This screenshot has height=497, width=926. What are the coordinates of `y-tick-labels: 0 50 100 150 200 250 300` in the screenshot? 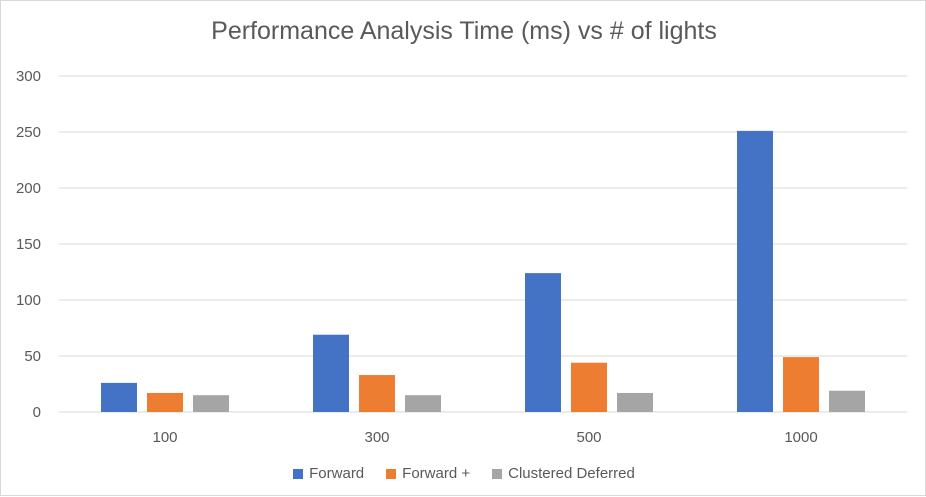 It's located at (28, 244).